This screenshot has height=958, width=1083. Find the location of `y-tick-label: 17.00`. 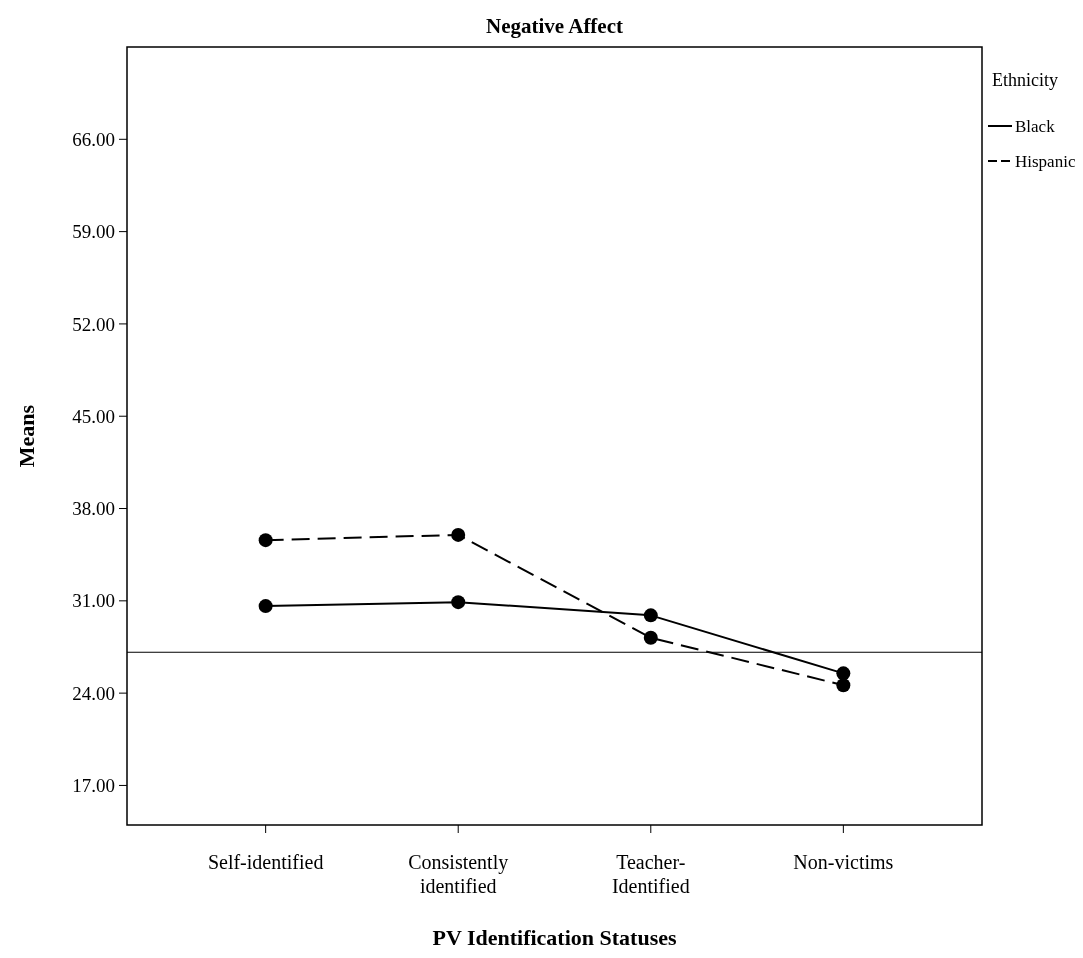

y-tick-label: 17.00 is located at coordinates (93, 786).